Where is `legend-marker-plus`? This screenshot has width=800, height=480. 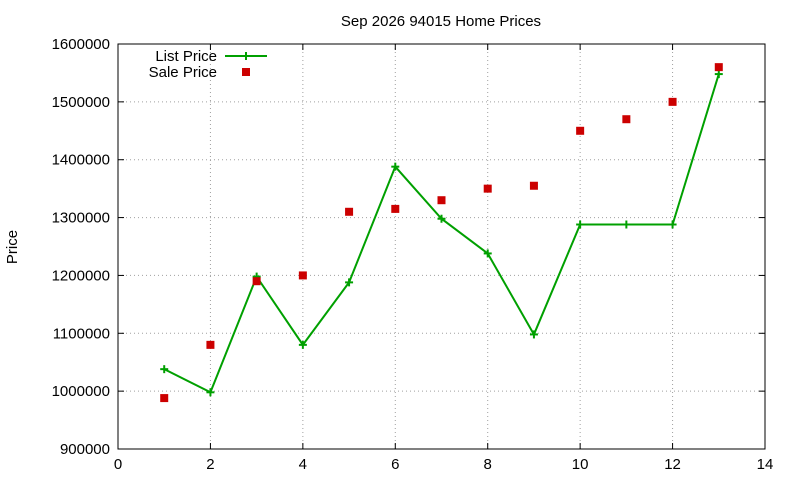 legend-marker-plus is located at coordinates (246, 56).